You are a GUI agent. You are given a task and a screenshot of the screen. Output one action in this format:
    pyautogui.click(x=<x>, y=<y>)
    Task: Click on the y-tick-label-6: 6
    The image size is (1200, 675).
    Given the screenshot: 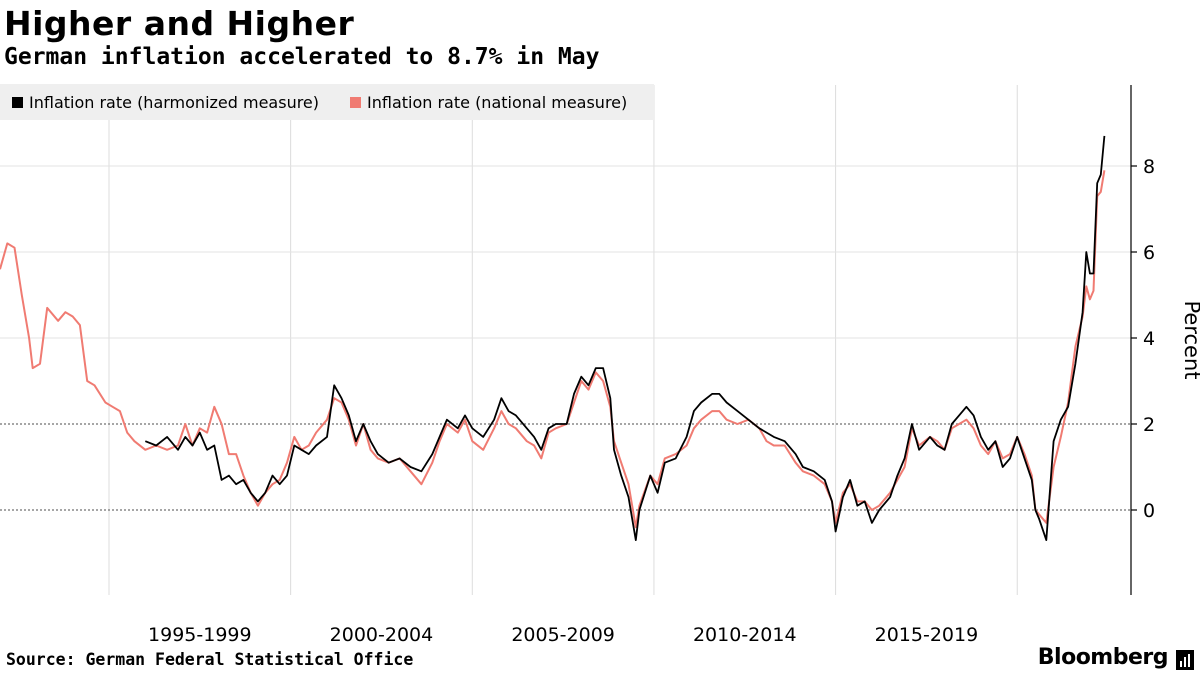 What is the action you would take?
    pyautogui.click(x=1149, y=253)
    